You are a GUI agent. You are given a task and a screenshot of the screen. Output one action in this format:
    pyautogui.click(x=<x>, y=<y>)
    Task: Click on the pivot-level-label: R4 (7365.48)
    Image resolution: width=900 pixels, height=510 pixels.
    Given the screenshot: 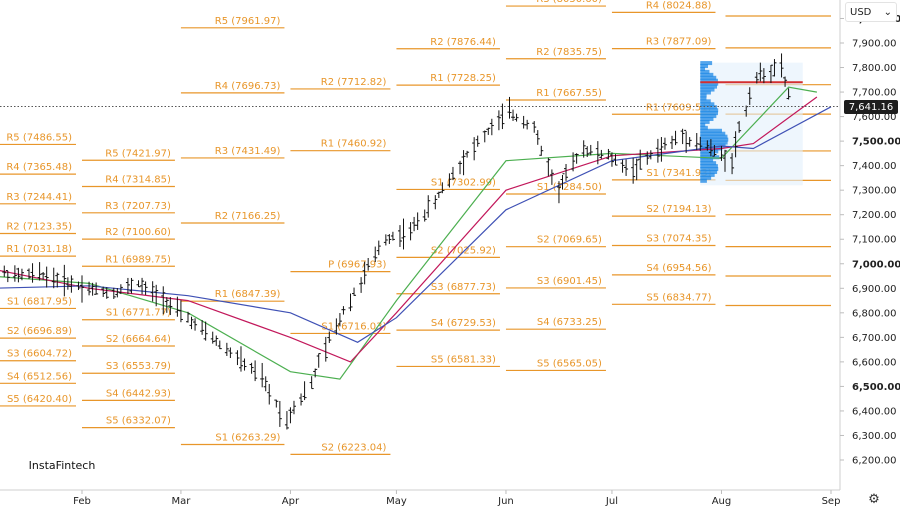 What is the action you would take?
    pyautogui.click(x=39, y=167)
    